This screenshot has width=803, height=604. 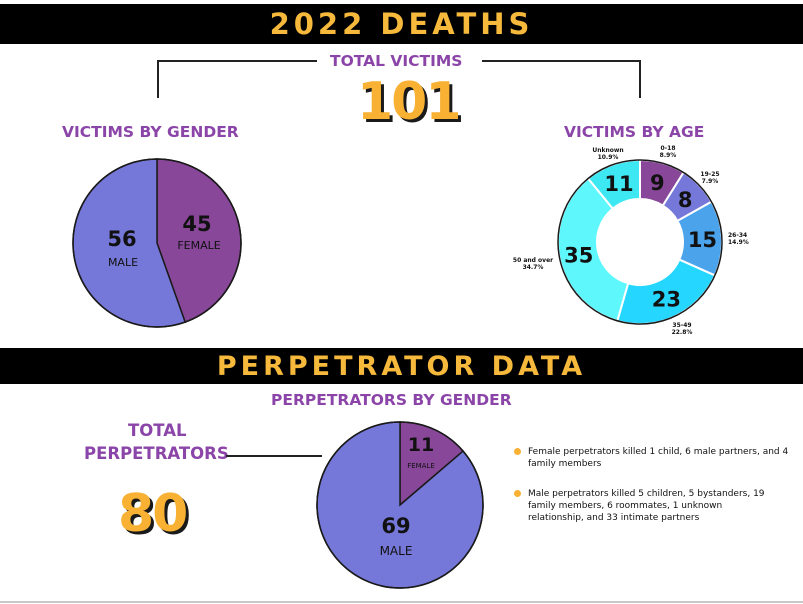 What do you see at coordinates (618, 184) in the screenshot?
I see `segment-value-unknown: 11` at bounding box center [618, 184].